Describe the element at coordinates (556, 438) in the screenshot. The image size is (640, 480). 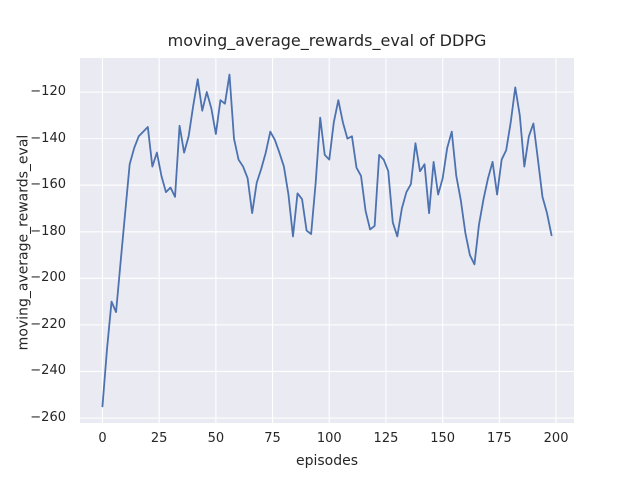
I see `x-tick-label: 200` at that location.